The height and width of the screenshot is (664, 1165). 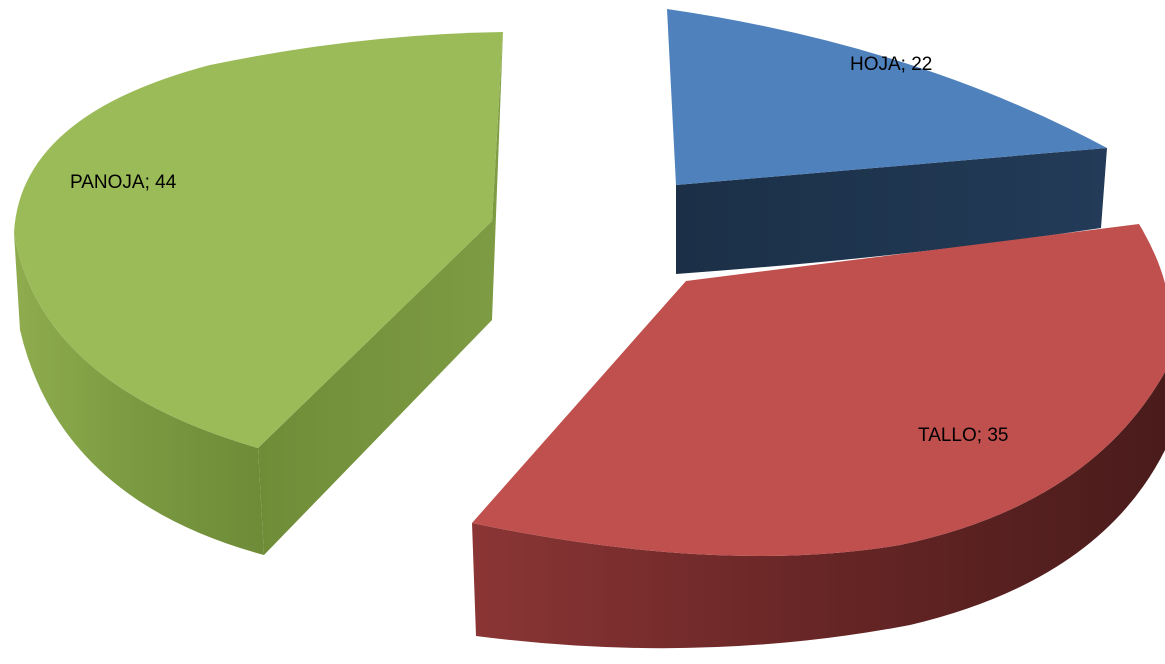 What do you see at coordinates (123, 182) in the screenshot?
I see `data-label-panoja: PANOJA; 44` at bounding box center [123, 182].